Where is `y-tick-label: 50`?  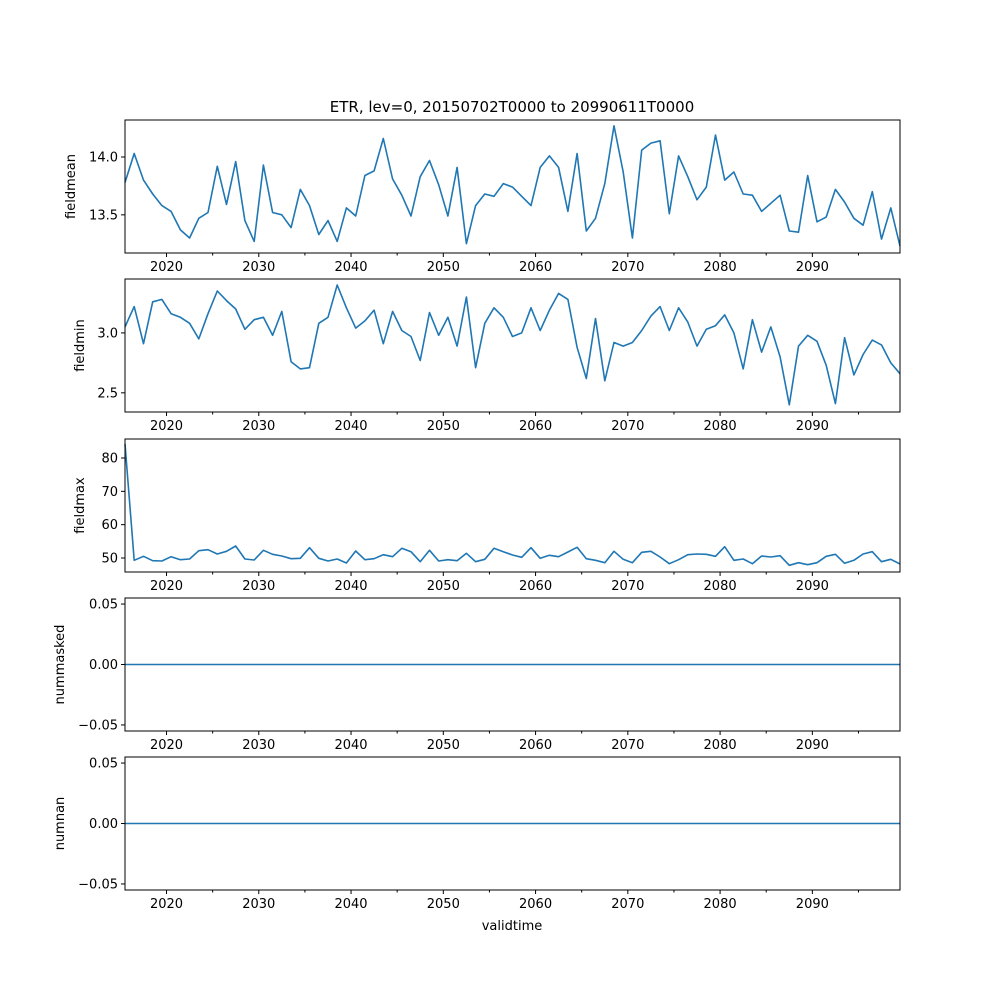 y-tick-label: 50 is located at coordinates (109, 559).